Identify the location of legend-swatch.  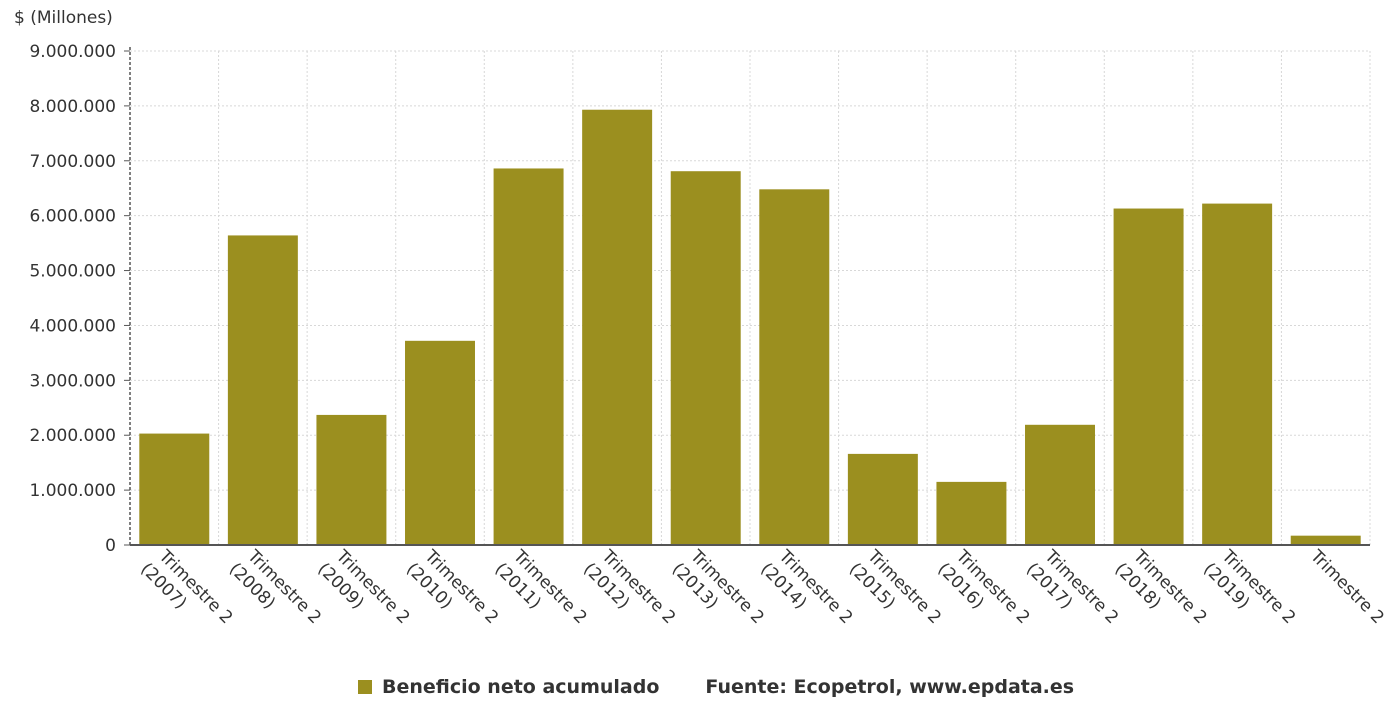
(365, 687).